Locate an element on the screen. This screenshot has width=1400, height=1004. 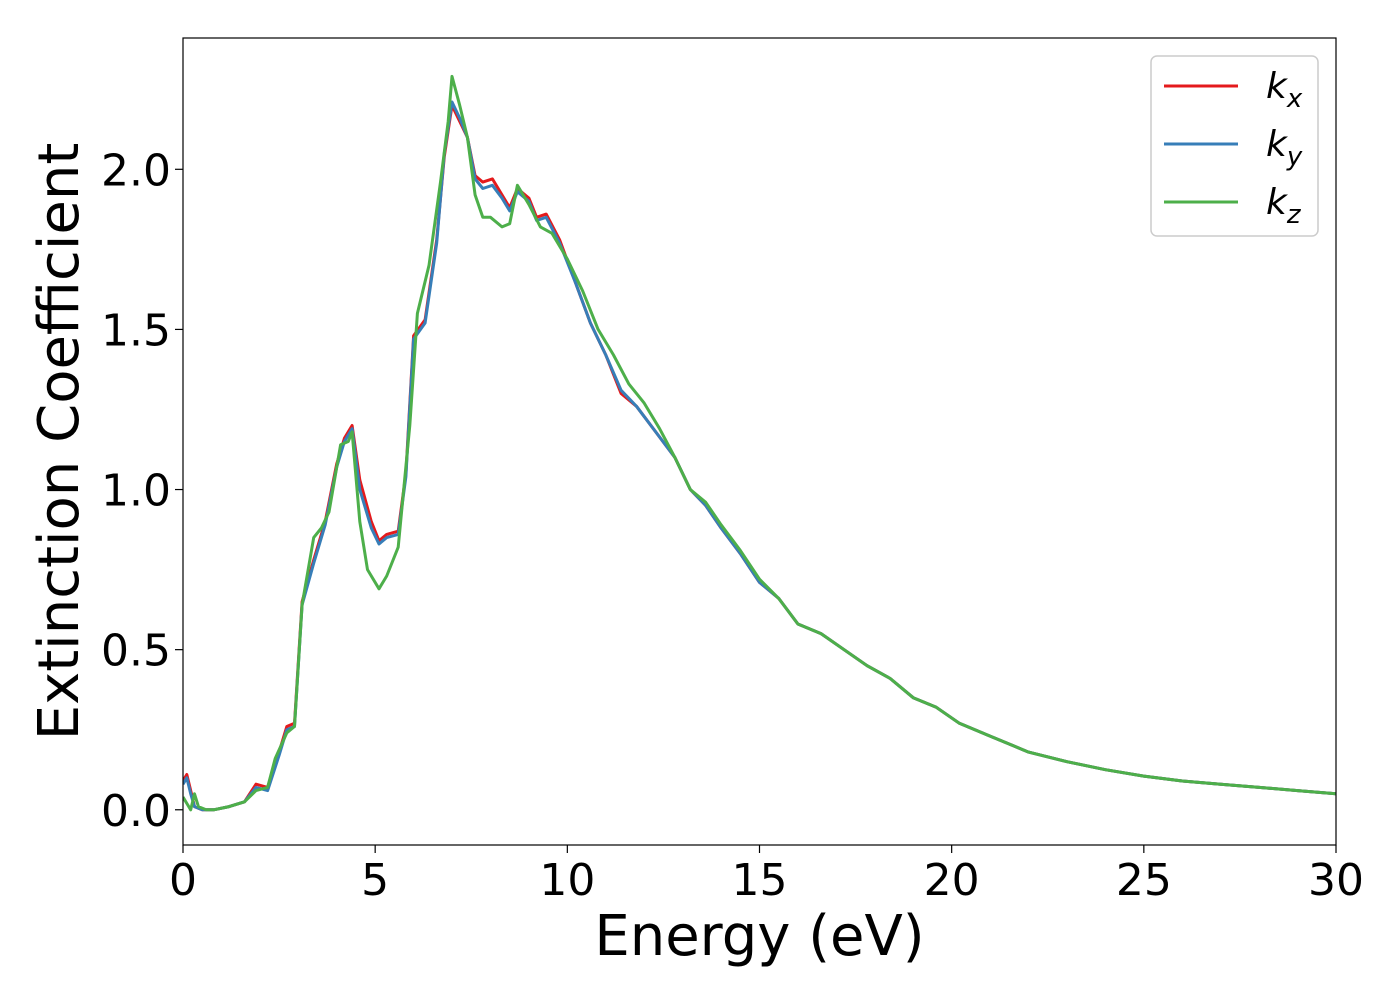
x-tick-label: 25 is located at coordinates (1144, 880).